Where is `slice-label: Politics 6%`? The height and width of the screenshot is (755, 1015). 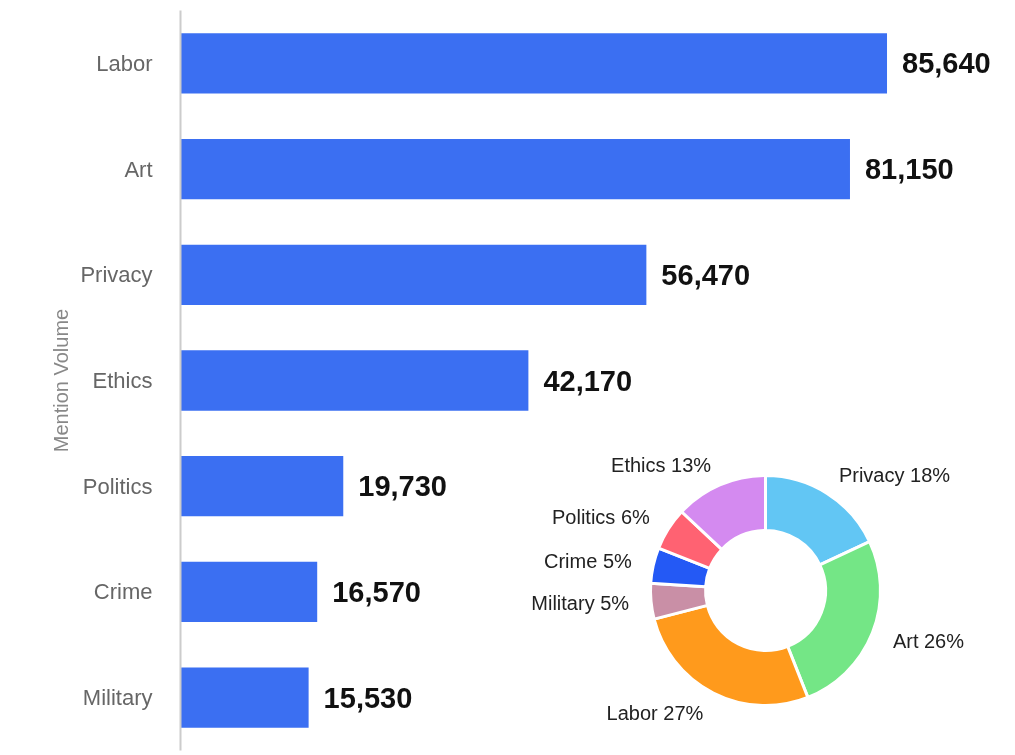 slice-label: Politics 6% is located at coordinates (601, 517).